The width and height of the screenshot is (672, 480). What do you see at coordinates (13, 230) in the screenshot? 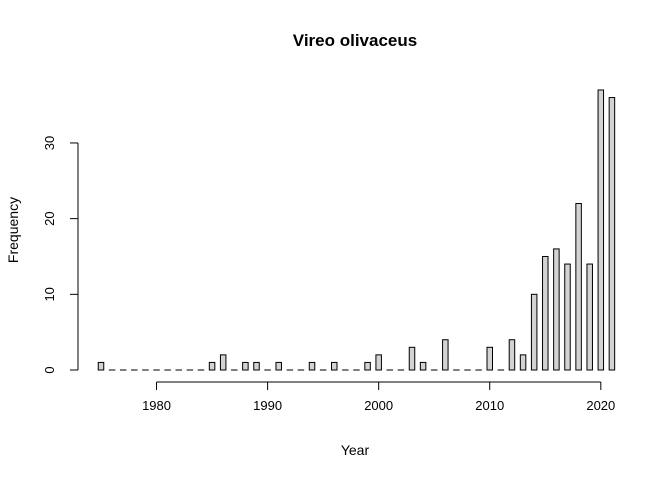
I see `y-axis-label: Frequency` at bounding box center [13, 230].